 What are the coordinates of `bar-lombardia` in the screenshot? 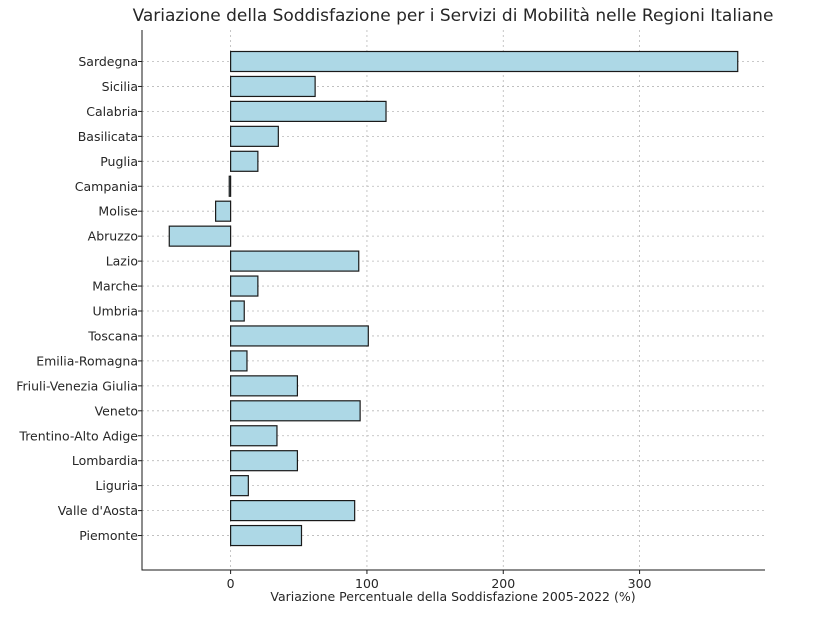 It's located at (264, 461).